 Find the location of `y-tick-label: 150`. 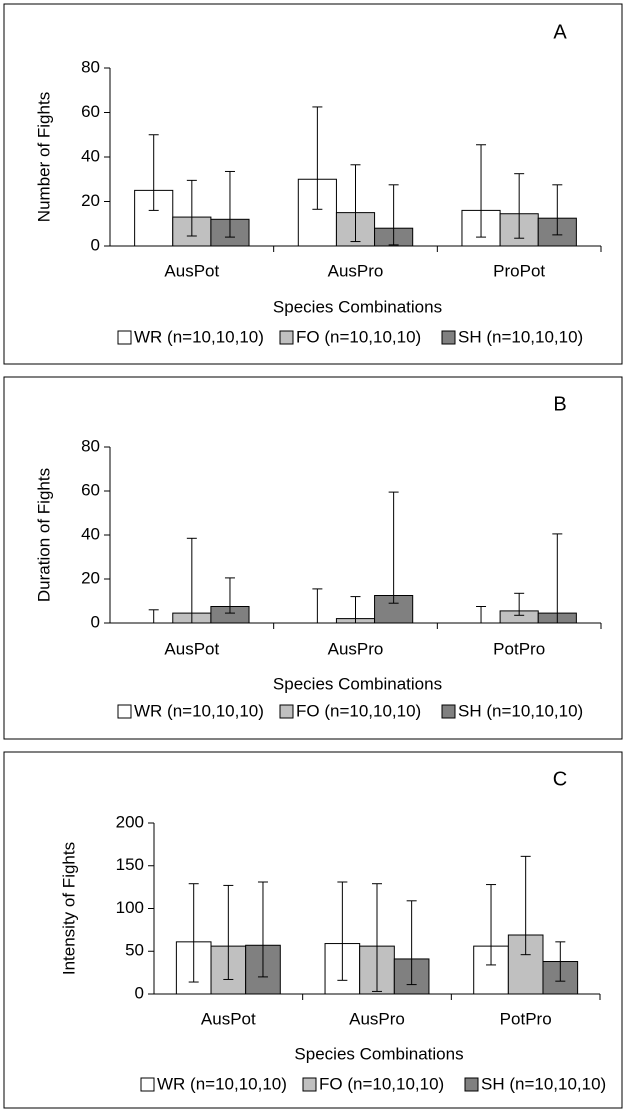

y-tick-label: 150 is located at coordinates (130, 864).